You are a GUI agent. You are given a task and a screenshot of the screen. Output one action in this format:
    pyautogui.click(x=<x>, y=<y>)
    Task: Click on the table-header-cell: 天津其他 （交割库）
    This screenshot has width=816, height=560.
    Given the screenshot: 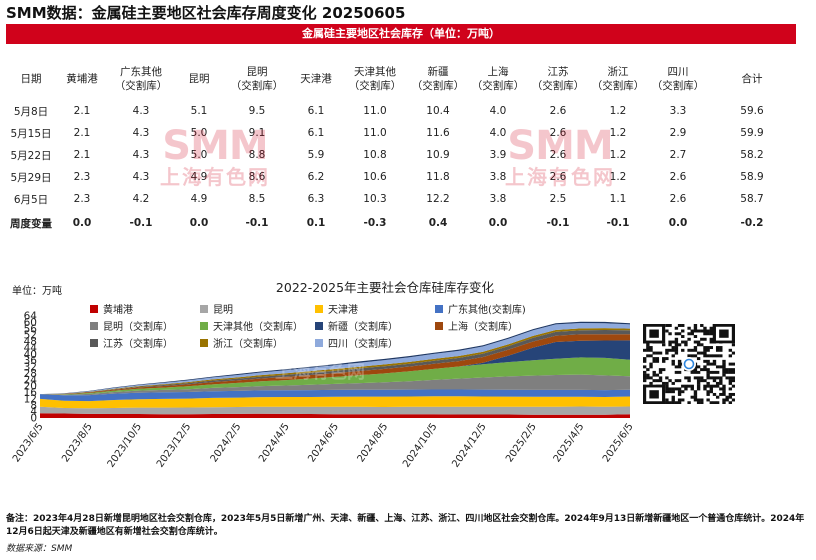 What is the action you would take?
    pyautogui.click(x=375, y=79)
    